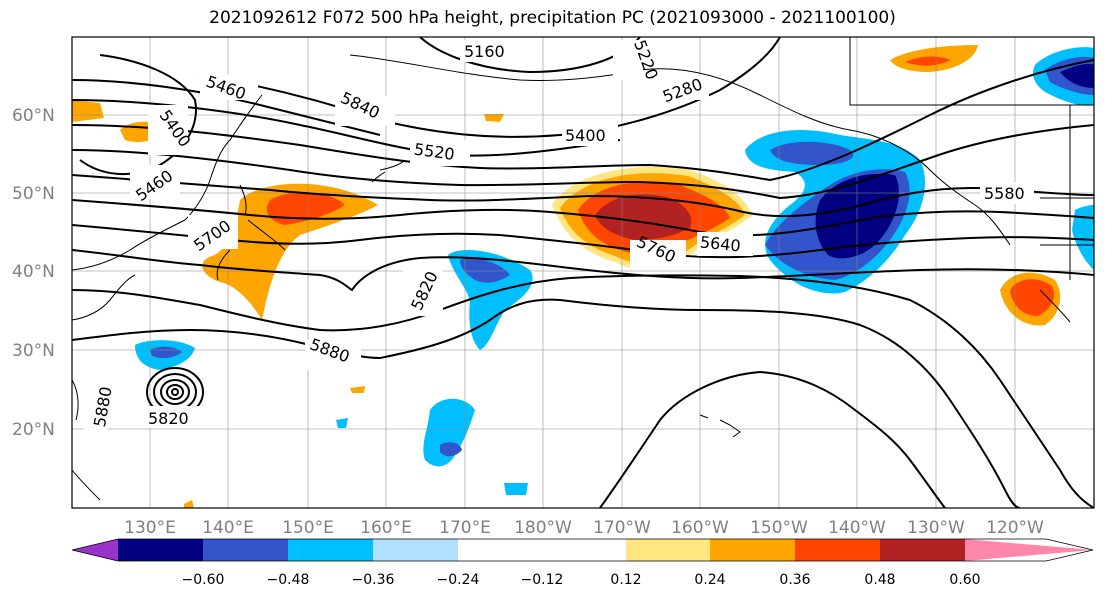 This screenshot has width=1105, height=601. Describe the element at coordinates (33, 430) in the screenshot. I see `lat-label: 20°N` at that location.